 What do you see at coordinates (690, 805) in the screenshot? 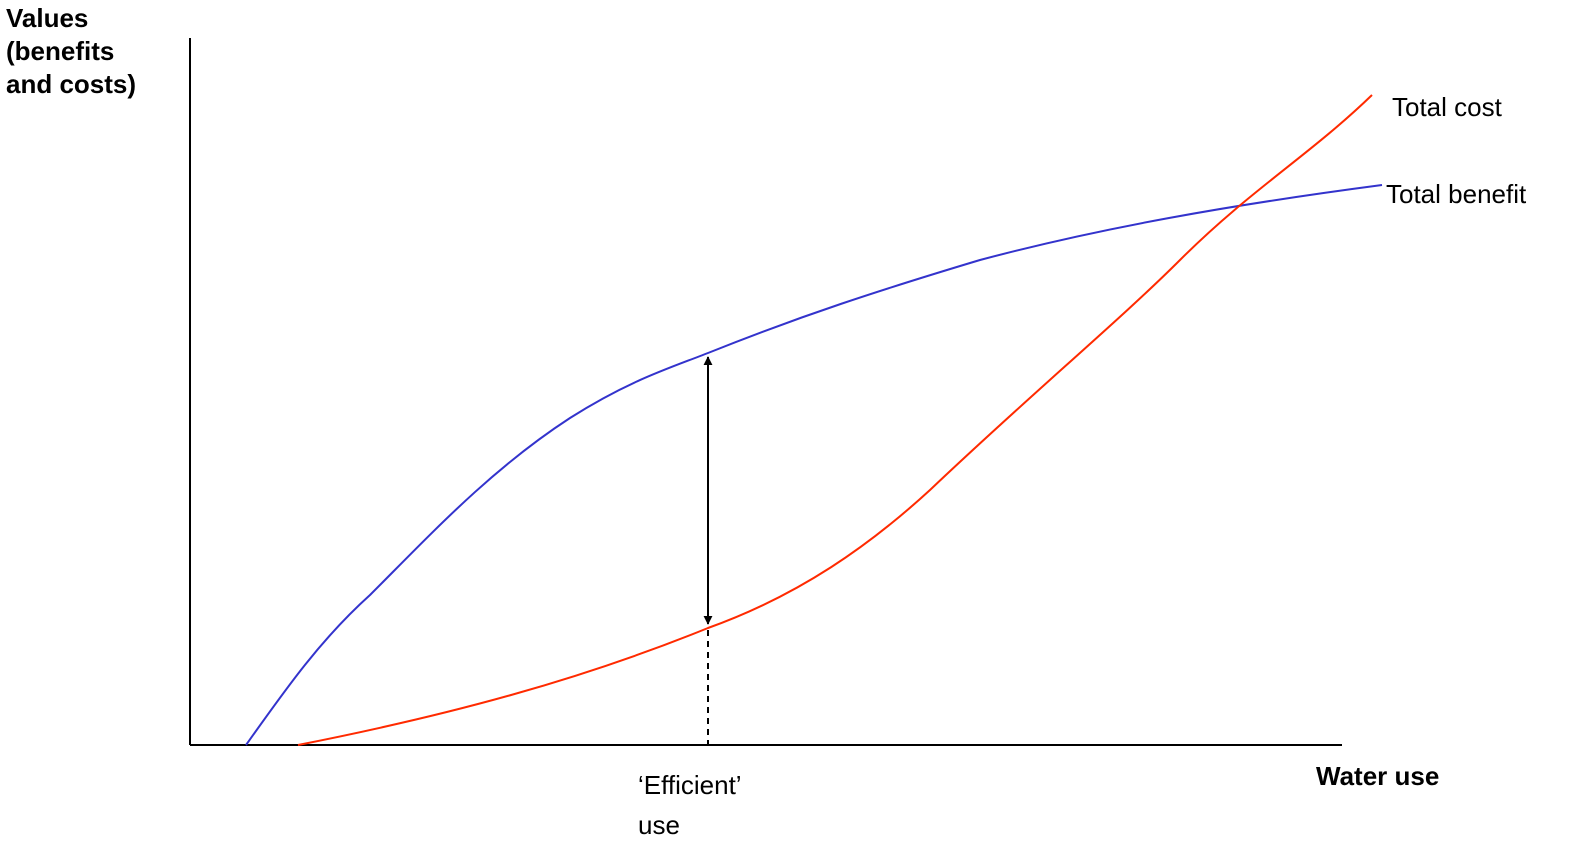
I see `efficient-use-label: ‘Efficient’ use` at bounding box center [690, 805].